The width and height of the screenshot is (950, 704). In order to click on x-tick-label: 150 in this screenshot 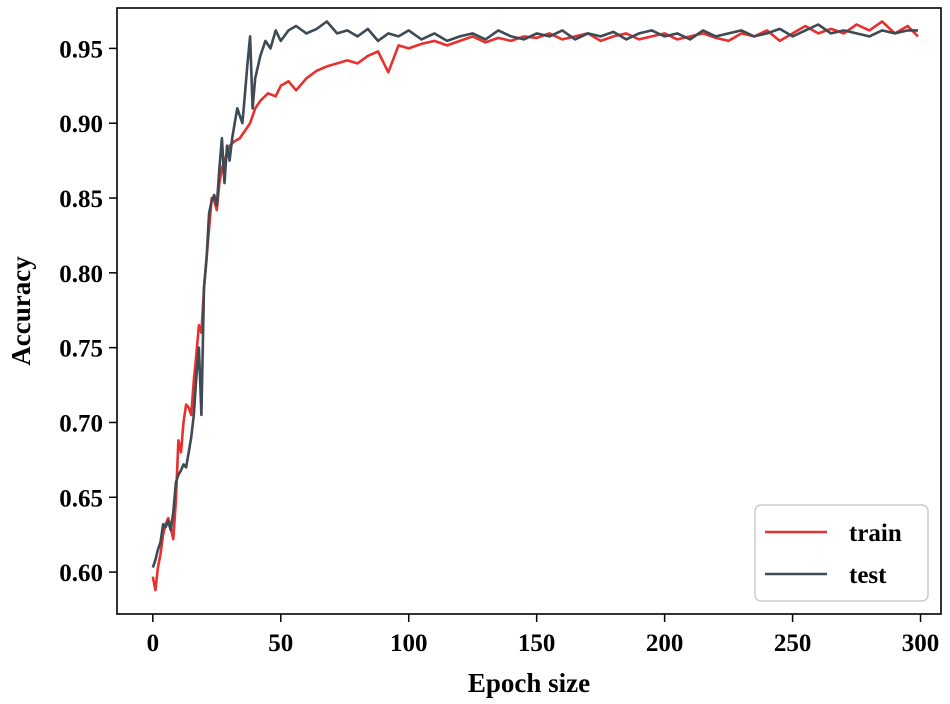, I will do `click(537, 643)`.